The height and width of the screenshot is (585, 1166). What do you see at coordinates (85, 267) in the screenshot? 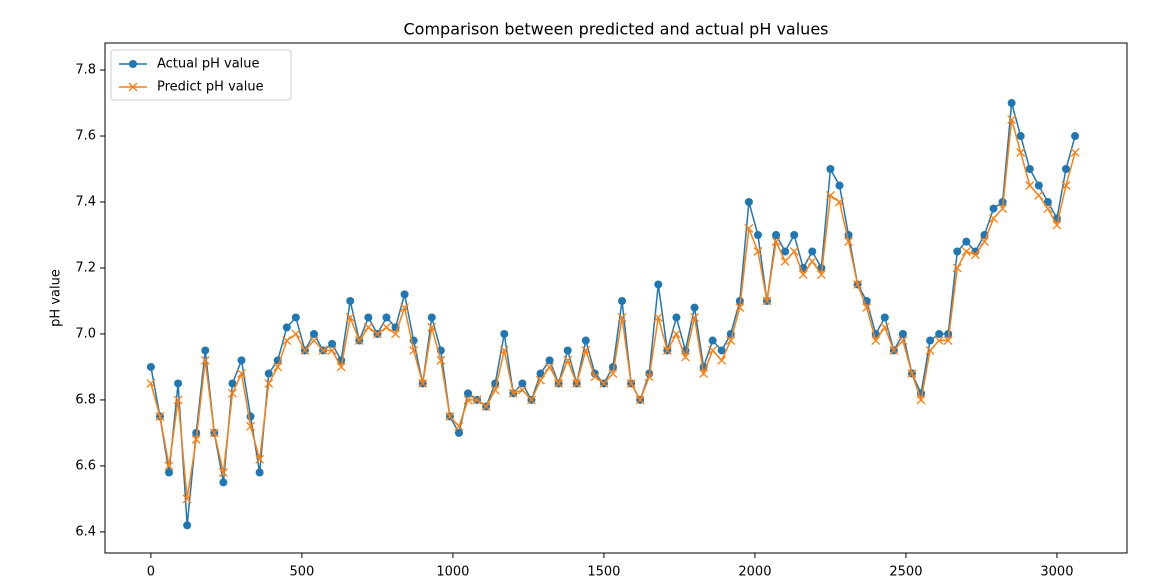
I see `y-tick-label: 7.2` at bounding box center [85, 267].